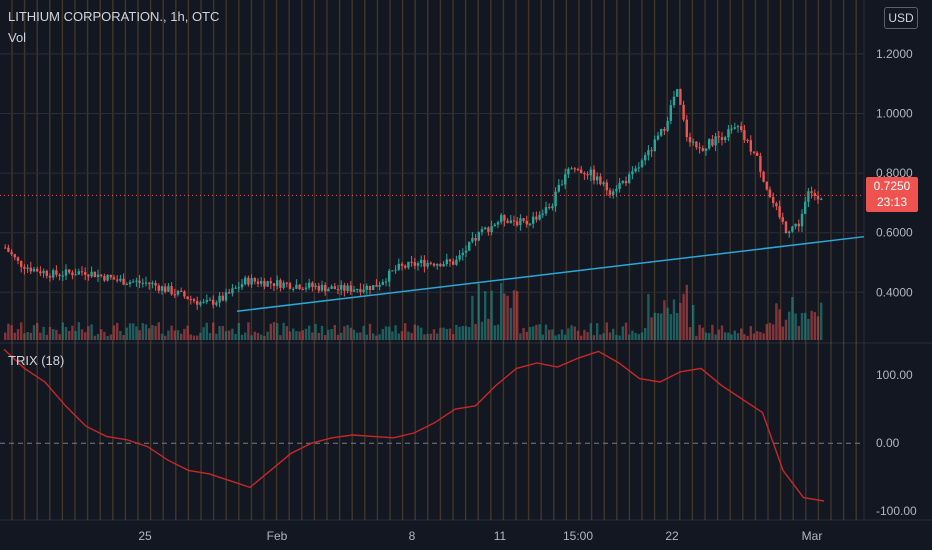 The width and height of the screenshot is (932, 550). Describe the element at coordinates (672, 536) in the screenshot. I see `time-tick-label: 22` at that location.